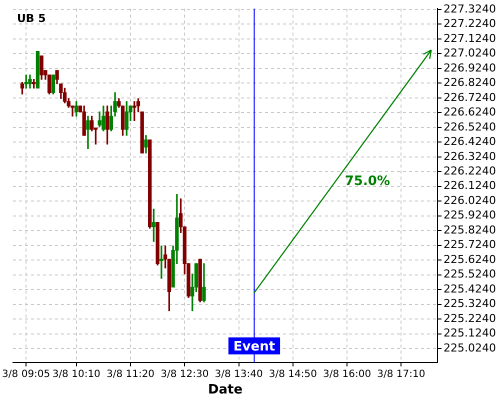  Describe the element at coordinates (184, 374) in the screenshot. I see `x-tick-label: 3/8 12:30` at that location.